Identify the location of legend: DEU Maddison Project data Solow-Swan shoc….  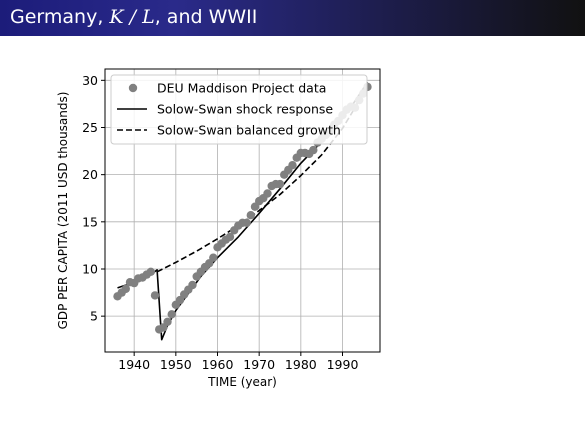
(239, 109).